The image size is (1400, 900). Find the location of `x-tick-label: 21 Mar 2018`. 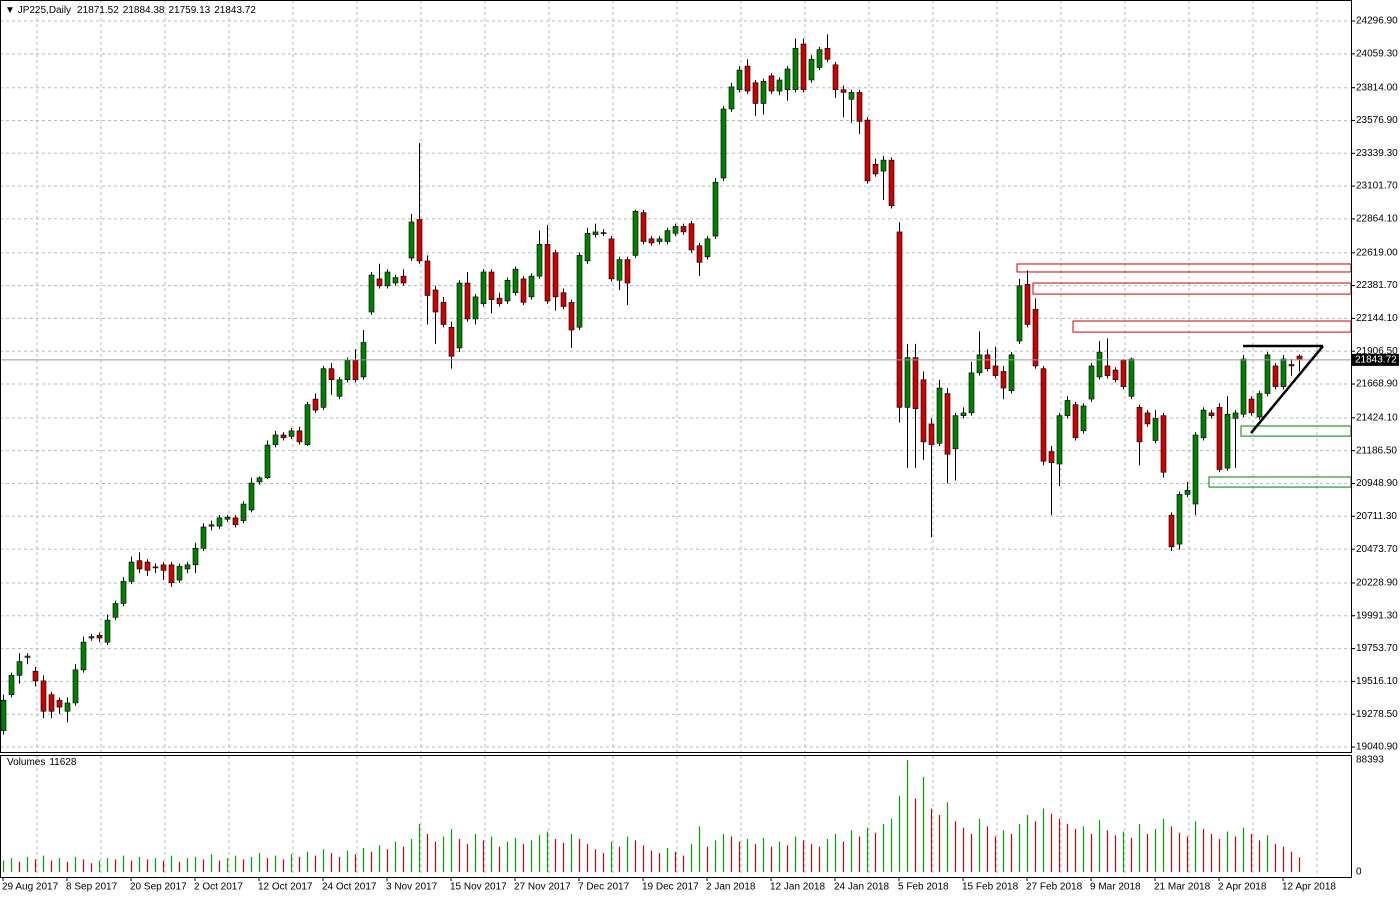

x-tick-label: 21 Mar 2018 is located at coordinates (1182, 887).